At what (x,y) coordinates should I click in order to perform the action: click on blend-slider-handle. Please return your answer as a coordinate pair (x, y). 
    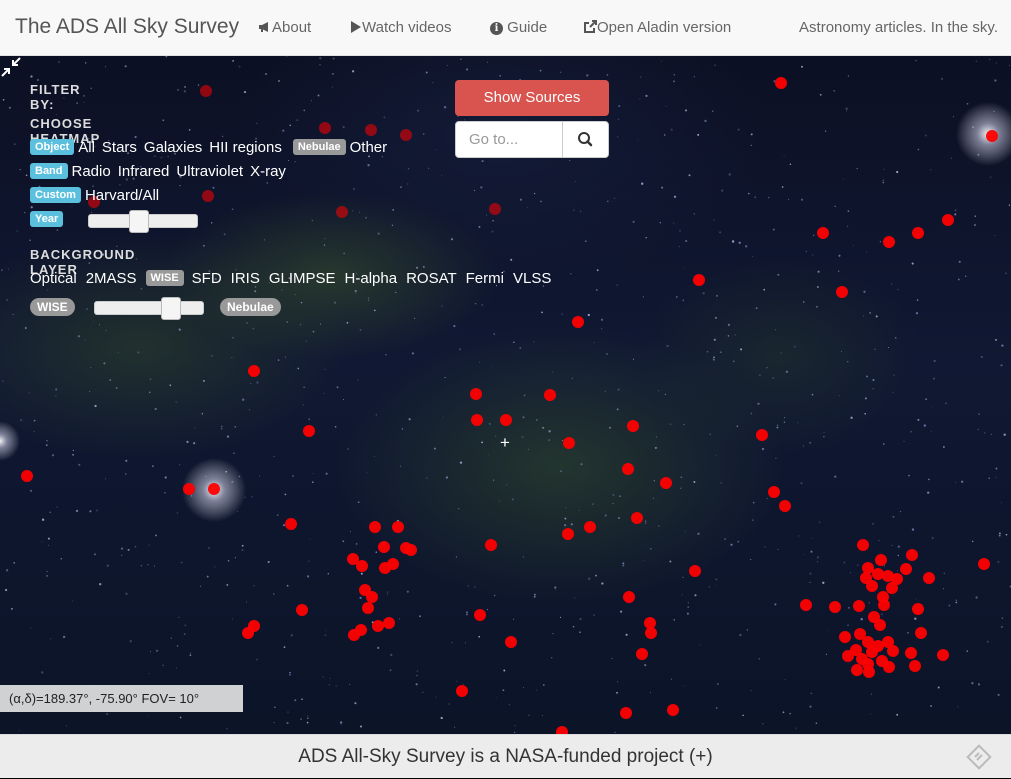
    Looking at the image, I should click on (171, 308).